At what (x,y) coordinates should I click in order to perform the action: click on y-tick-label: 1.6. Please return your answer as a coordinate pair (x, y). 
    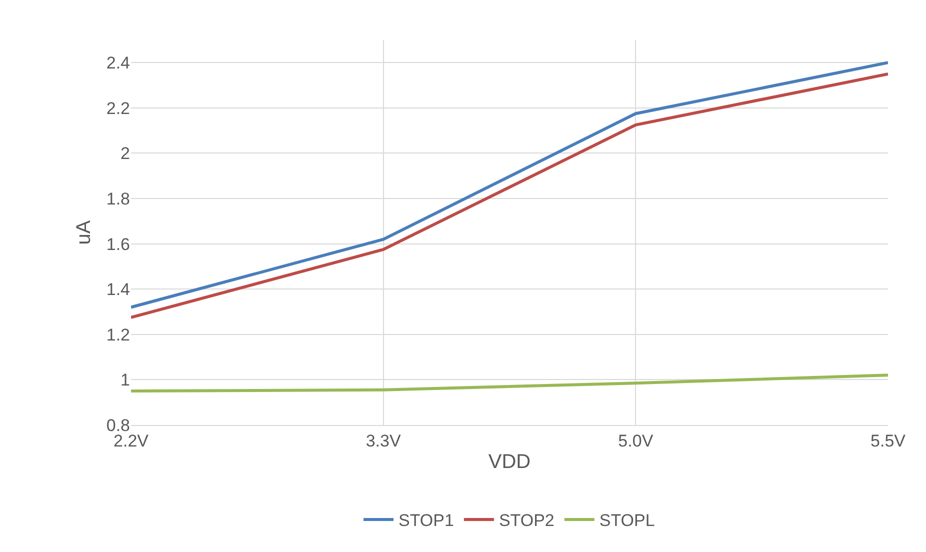
    Looking at the image, I should click on (118, 244).